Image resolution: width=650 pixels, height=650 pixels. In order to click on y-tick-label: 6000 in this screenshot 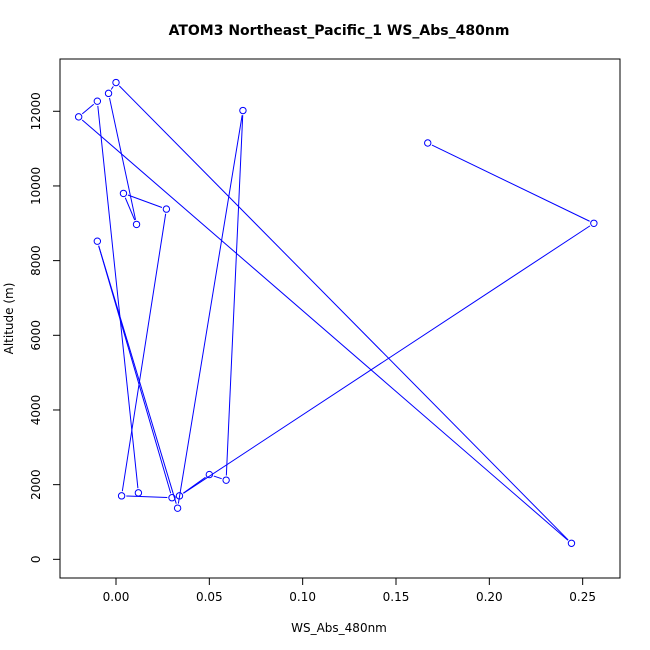, I will do `click(36, 335)`.